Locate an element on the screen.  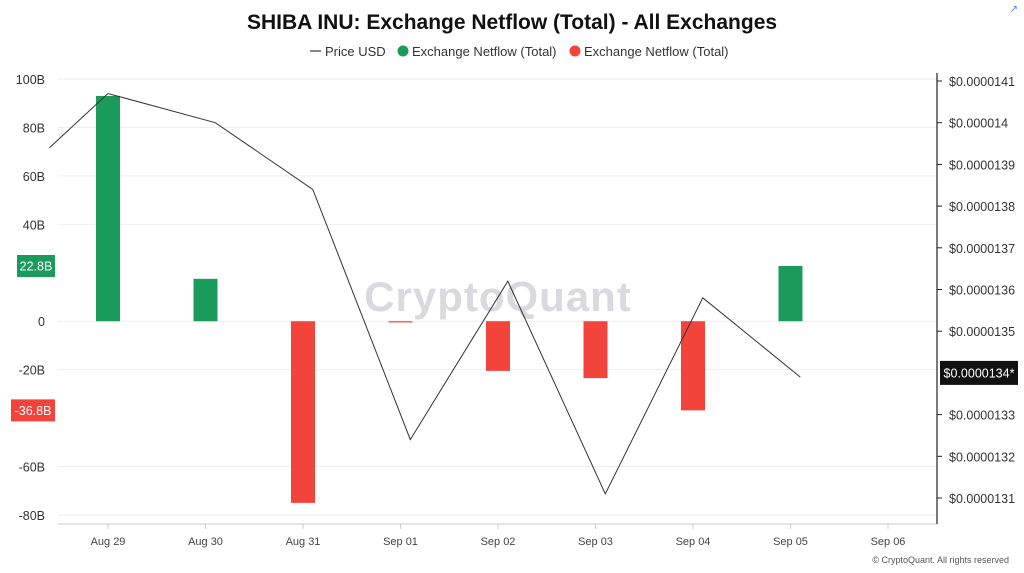
right-value-badge is located at coordinates (979, 372).